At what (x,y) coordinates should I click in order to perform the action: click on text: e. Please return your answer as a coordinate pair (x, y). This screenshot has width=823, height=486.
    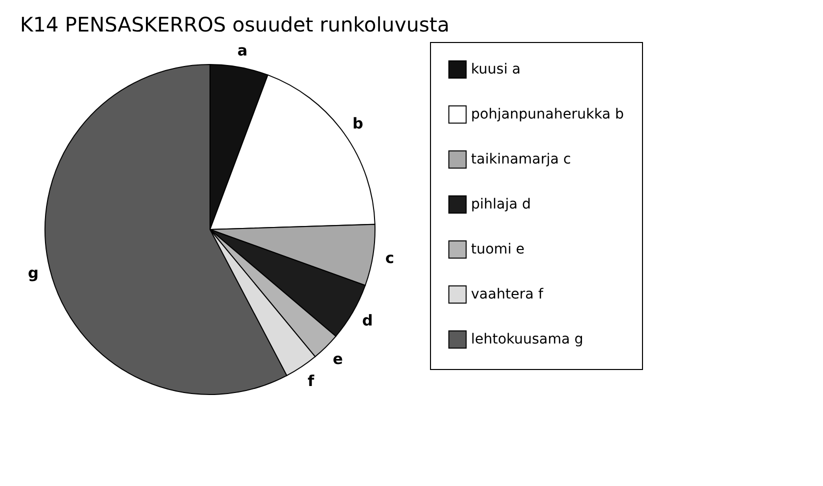
    Looking at the image, I should click on (337, 359).